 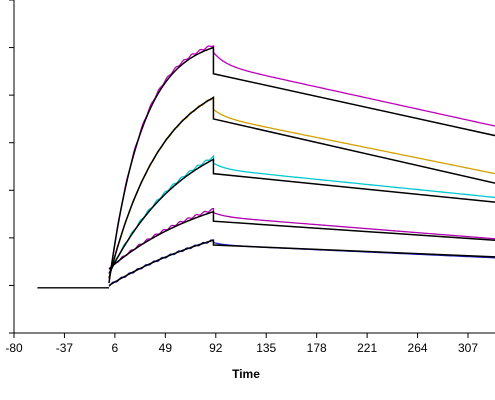 I want to click on x-tick-label: -37, so click(x=65, y=348).